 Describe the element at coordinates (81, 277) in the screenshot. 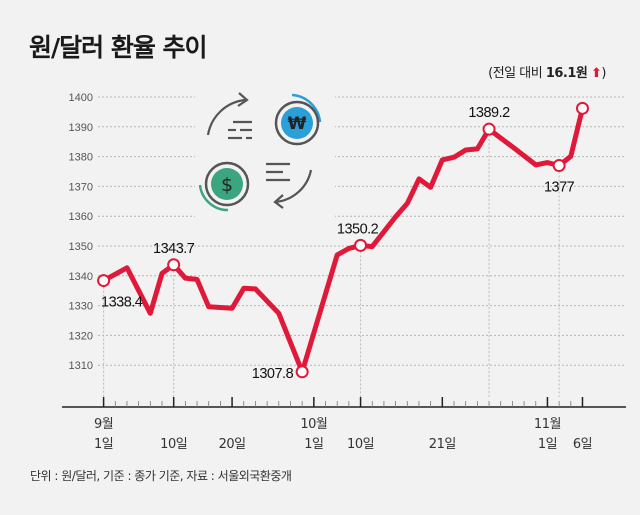

I see `y-tick-label: 1340` at that location.